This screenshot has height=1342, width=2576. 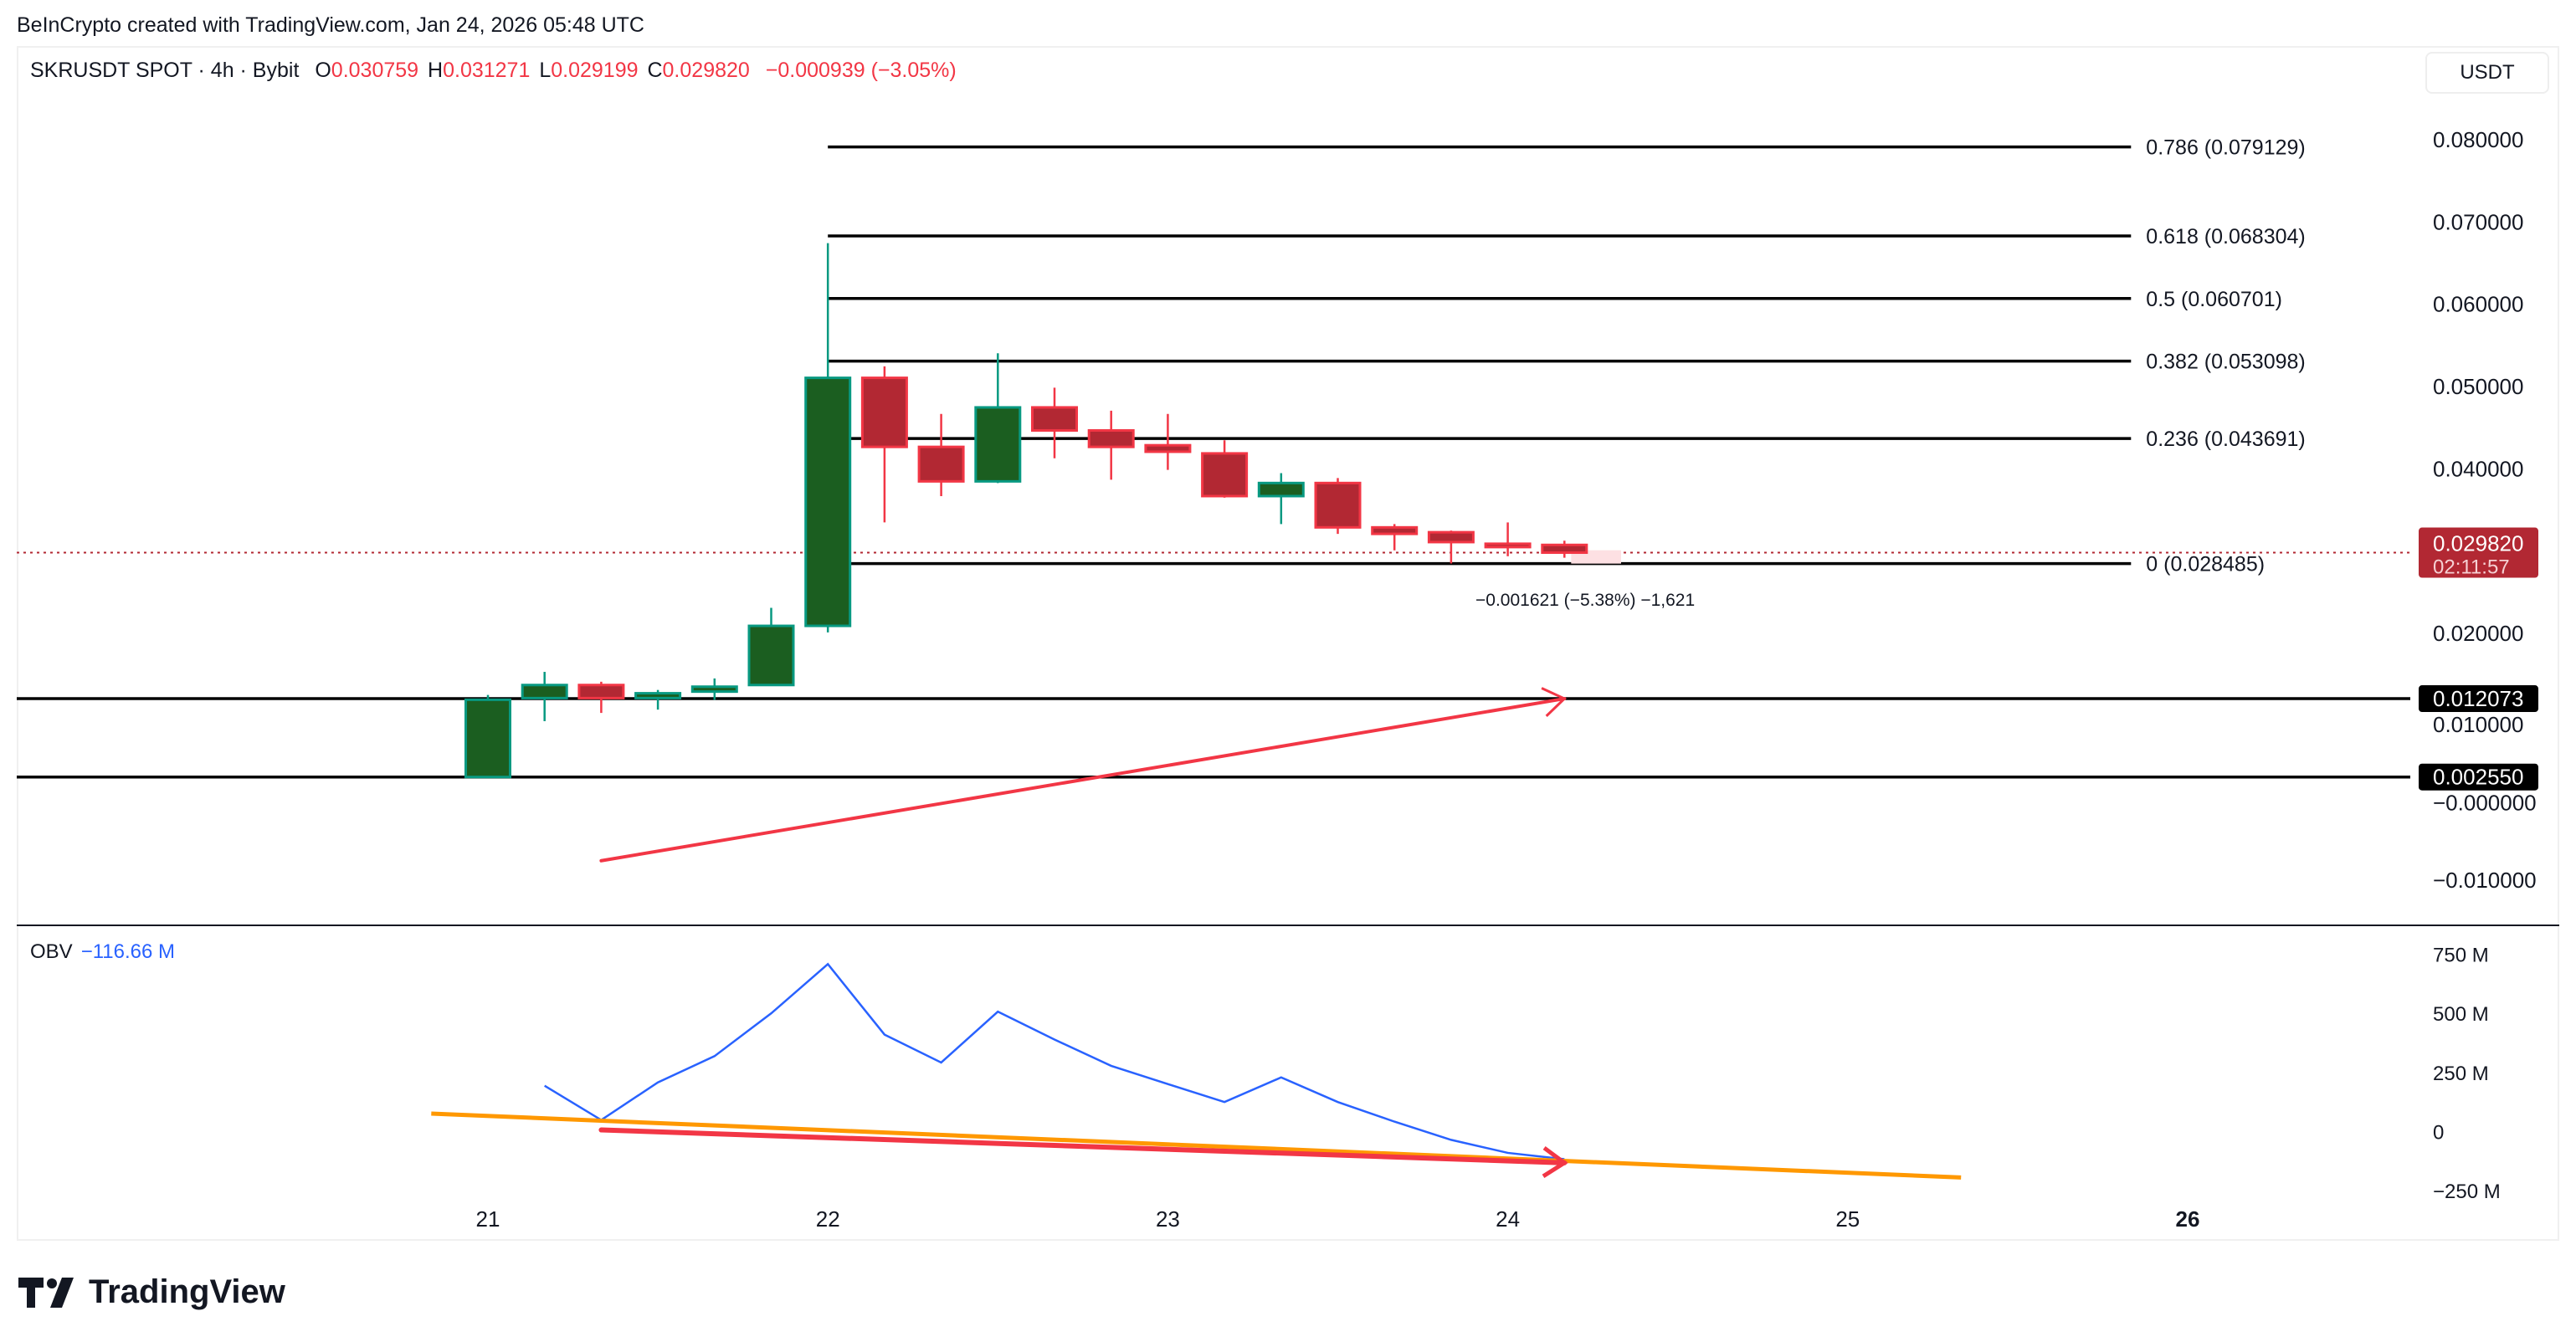 What do you see at coordinates (1585, 600) in the screenshot?
I see `measure-label: −0.001621 (−5.38%) −1,621` at bounding box center [1585, 600].